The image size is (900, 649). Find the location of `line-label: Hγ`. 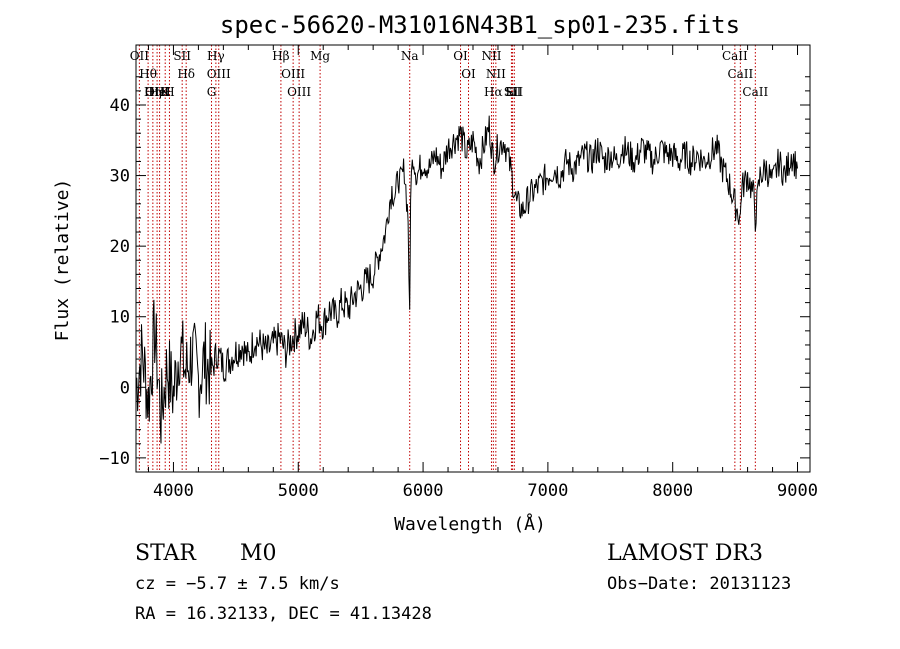

line-label: Hγ is located at coordinates (216, 56).